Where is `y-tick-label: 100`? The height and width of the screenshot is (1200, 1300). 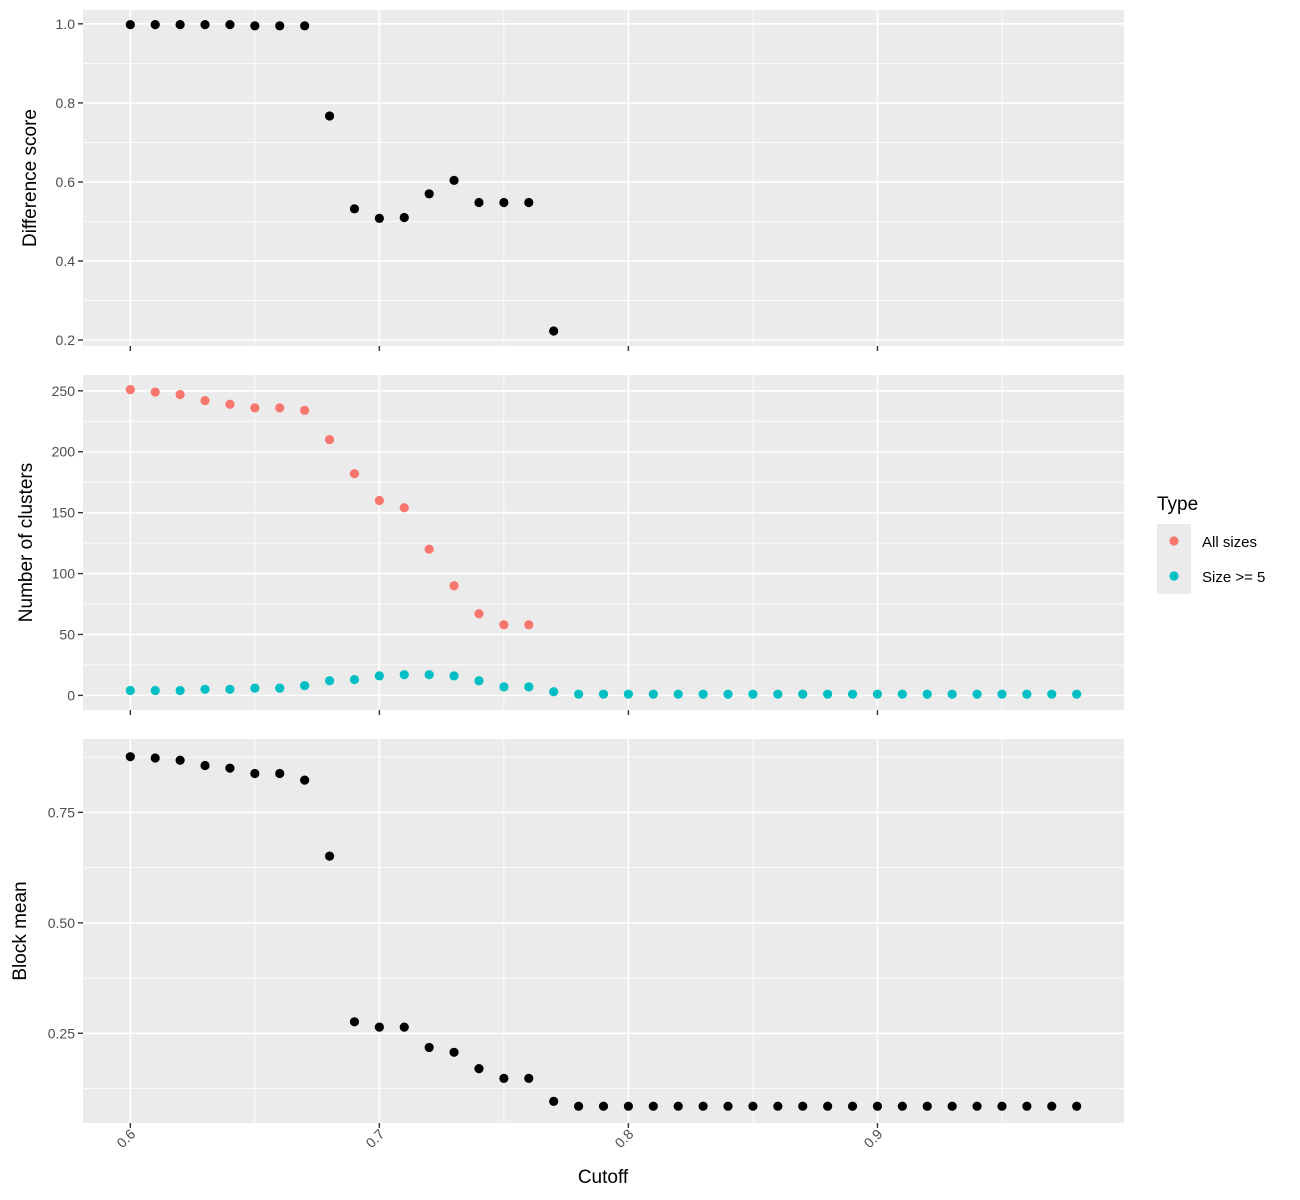
y-tick-label: 100 is located at coordinates (64, 574).